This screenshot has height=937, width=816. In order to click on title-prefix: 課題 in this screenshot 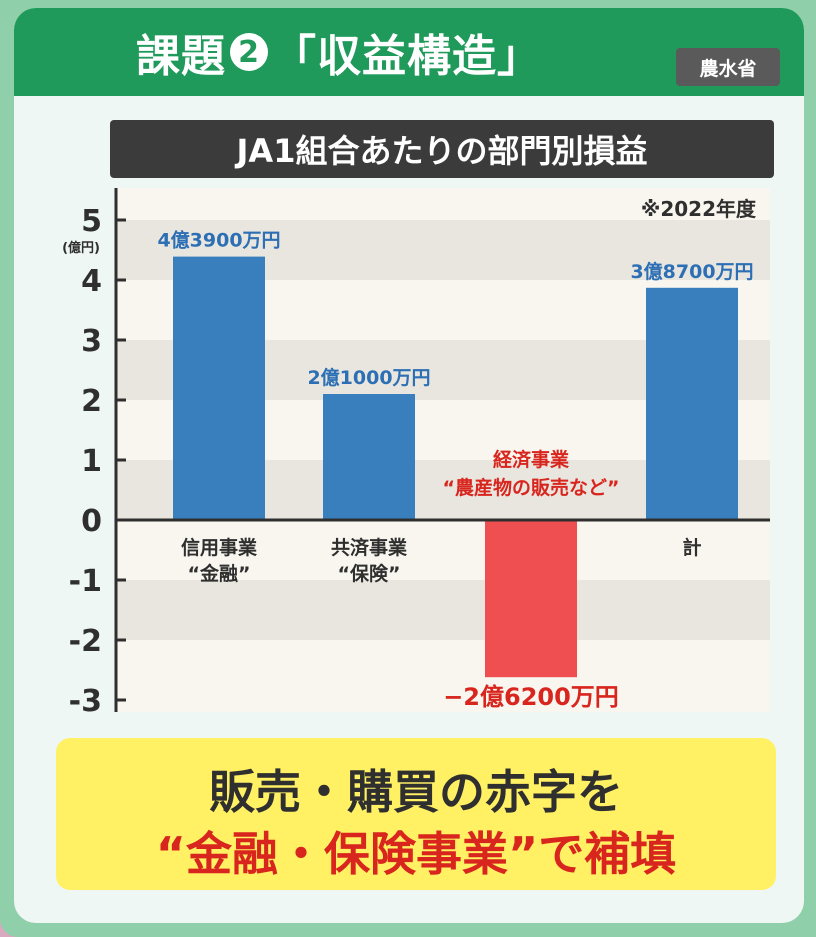, I will do `click(181, 56)`.